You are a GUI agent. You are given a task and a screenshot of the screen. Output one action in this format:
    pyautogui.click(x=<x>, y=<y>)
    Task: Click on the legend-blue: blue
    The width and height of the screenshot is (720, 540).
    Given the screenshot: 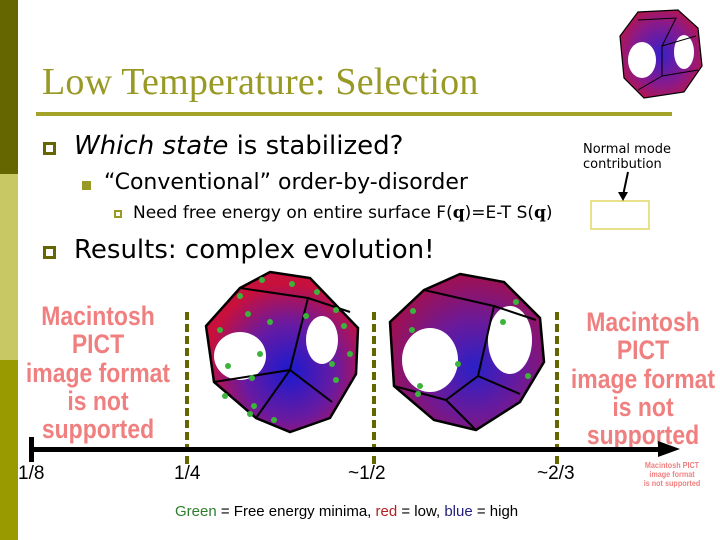 What is the action you would take?
    pyautogui.click(x=458, y=511)
    